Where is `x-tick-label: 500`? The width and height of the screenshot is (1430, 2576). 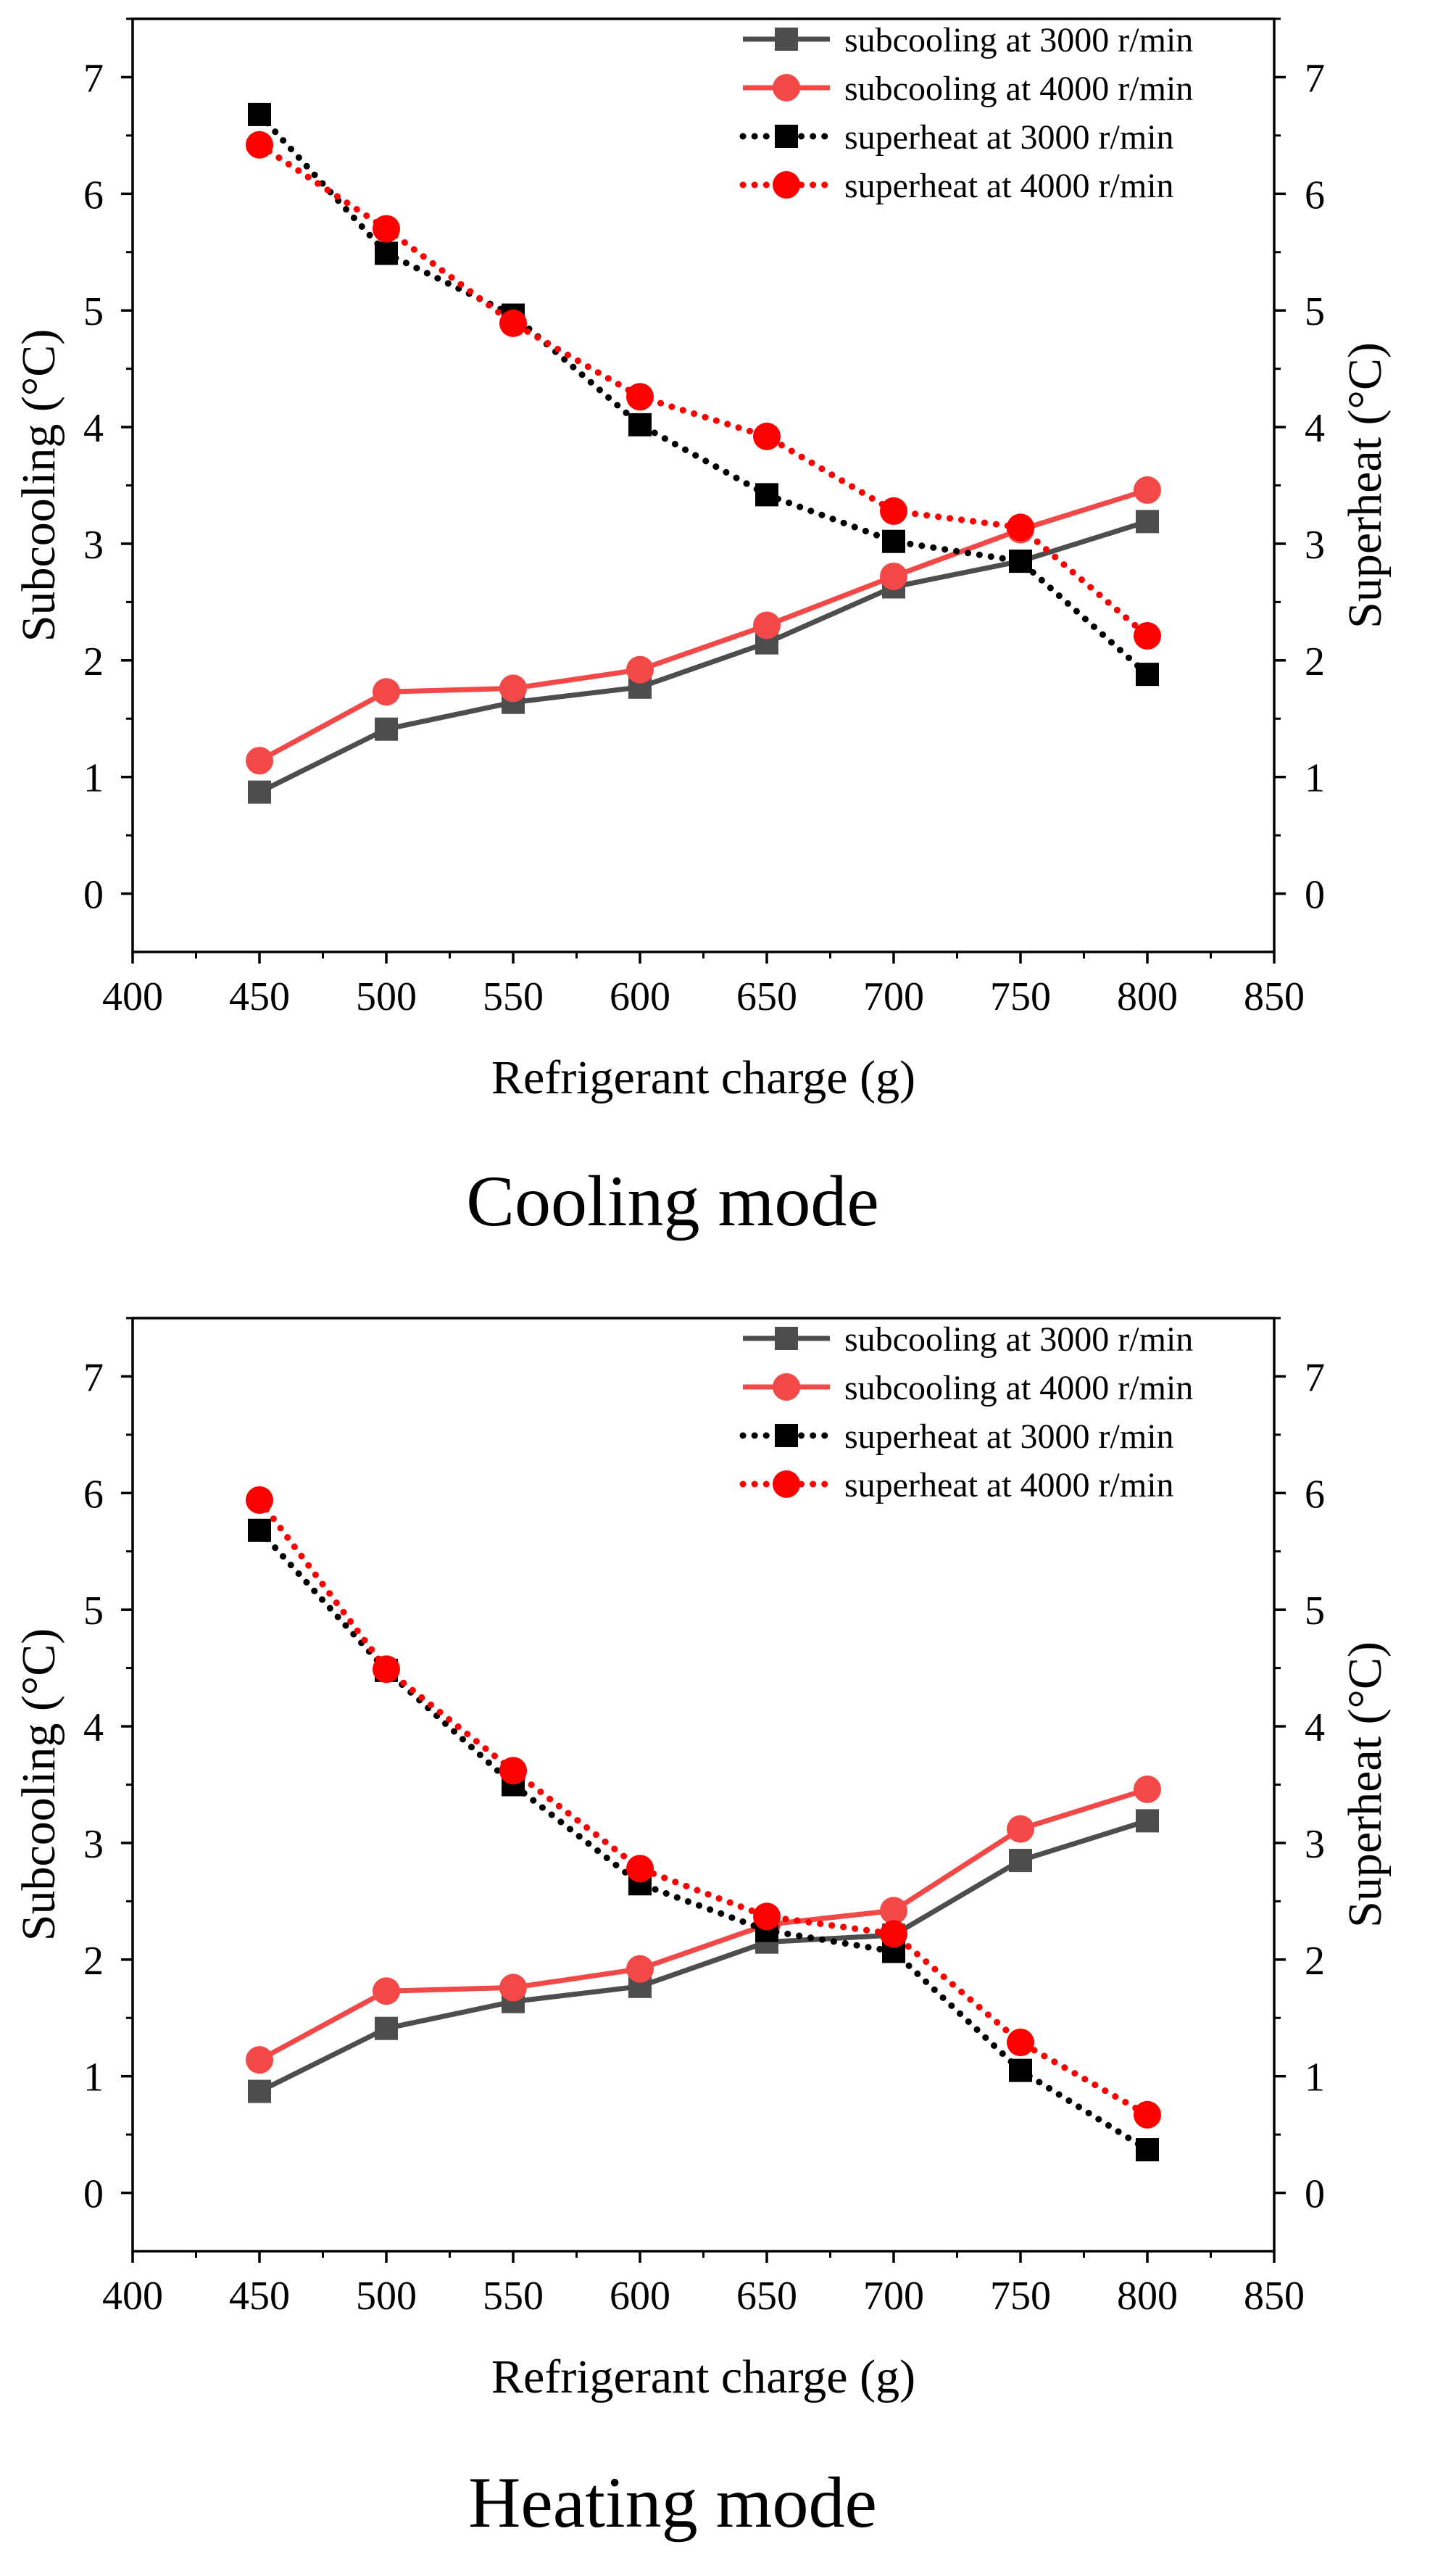
x-tick-label: 500 is located at coordinates (386, 997).